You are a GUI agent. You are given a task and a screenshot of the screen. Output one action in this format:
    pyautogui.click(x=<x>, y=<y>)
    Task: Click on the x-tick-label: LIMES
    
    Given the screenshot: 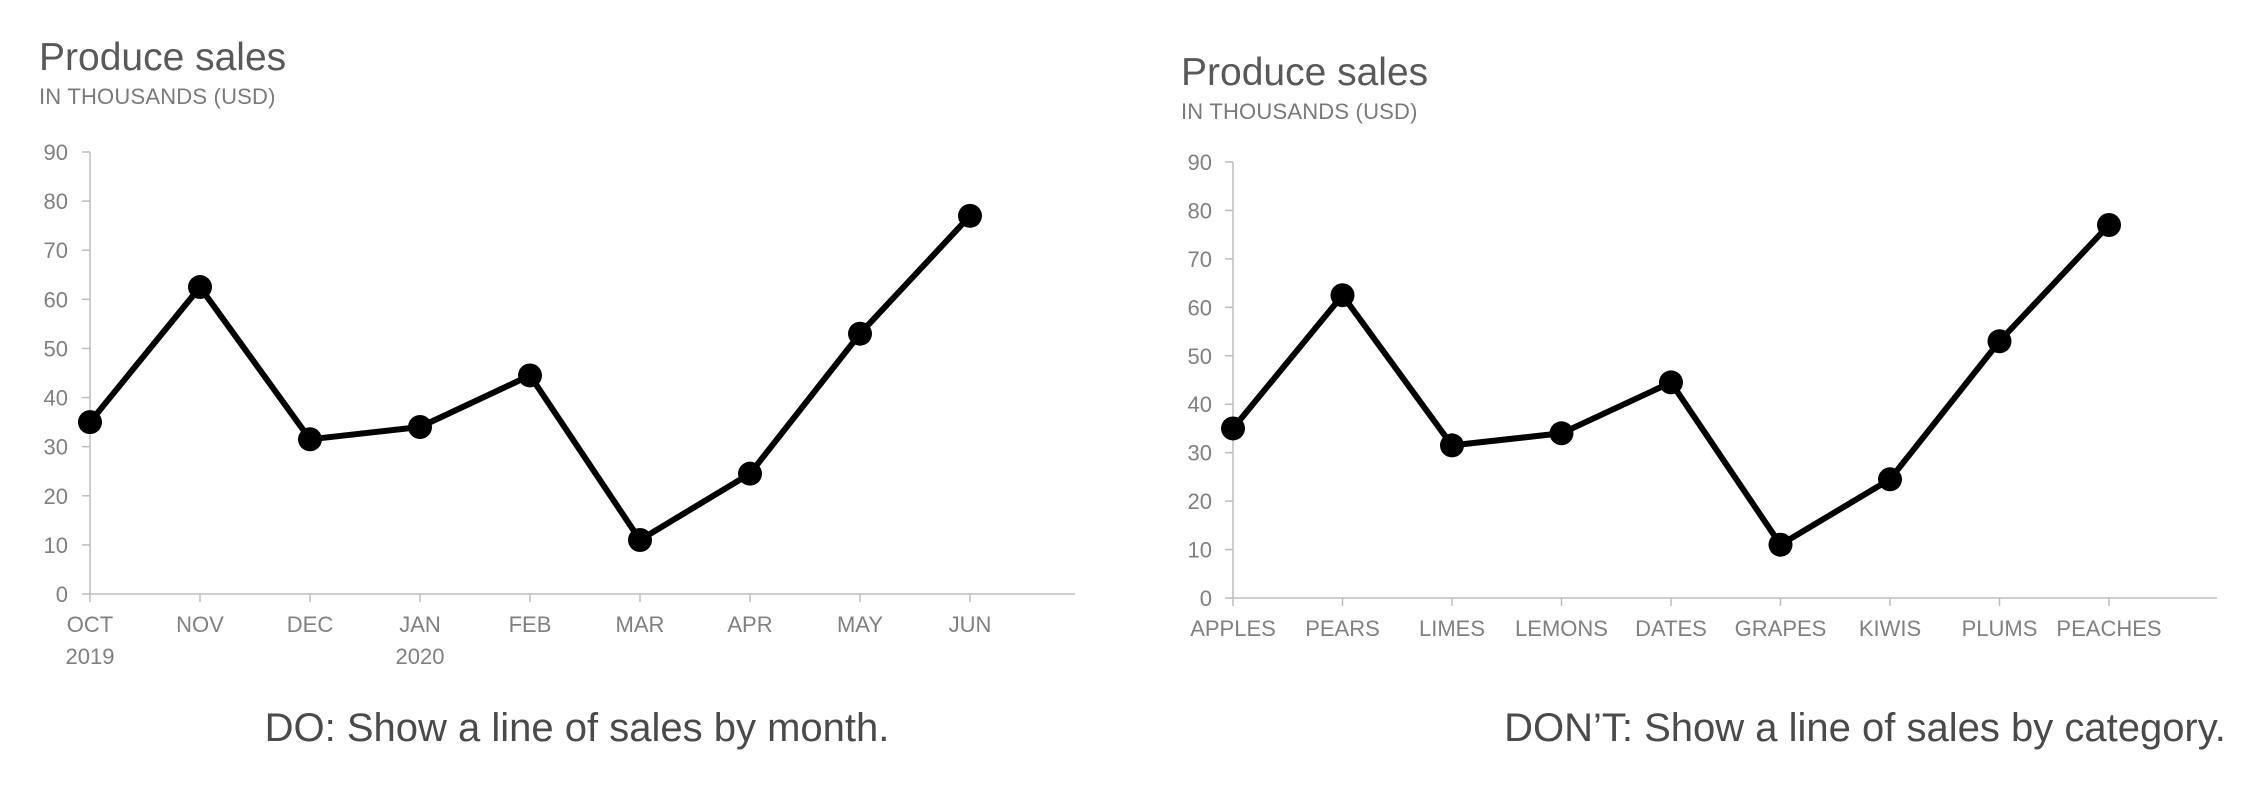 What is the action you would take?
    pyautogui.click(x=1452, y=628)
    